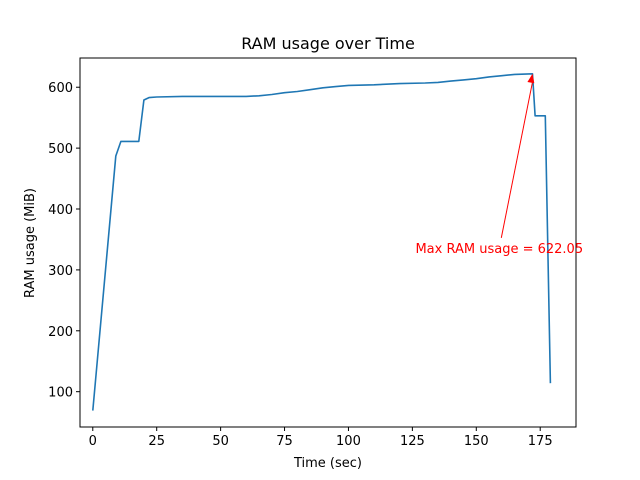 The width and height of the screenshot is (640, 480). Describe the element at coordinates (60, 393) in the screenshot. I see `y-tick-label: 100` at that location.